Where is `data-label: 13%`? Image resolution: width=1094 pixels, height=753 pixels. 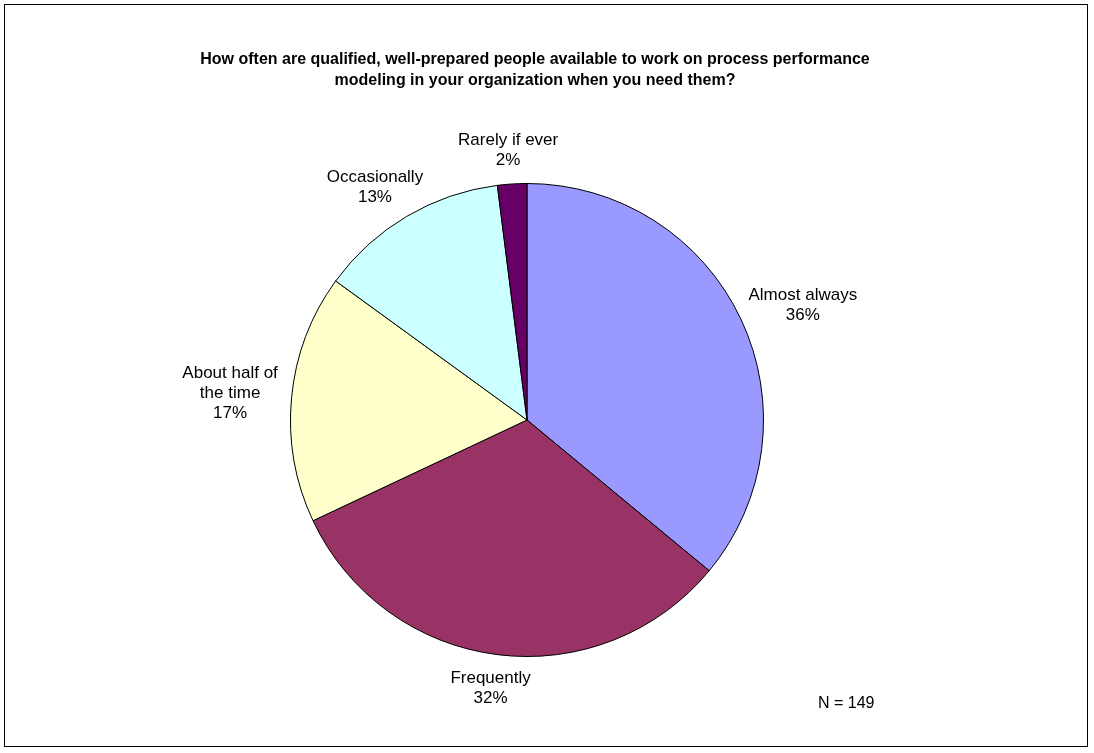
data-label: 13% is located at coordinates (374, 196).